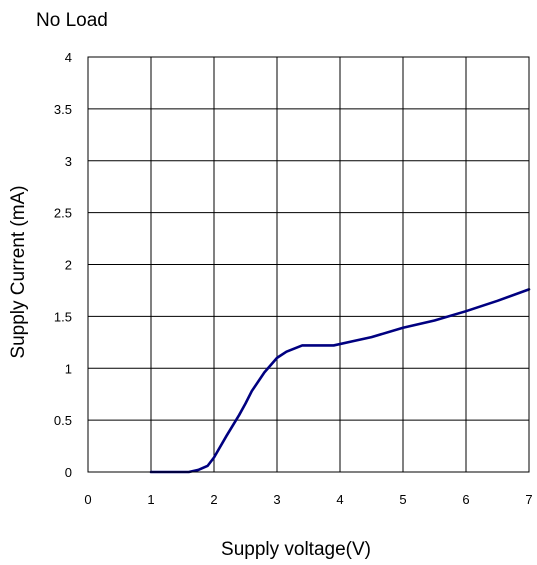 The width and height of the screenshot is (537, 565). I want to click on y-tick-label: 1, so click(68, 368).